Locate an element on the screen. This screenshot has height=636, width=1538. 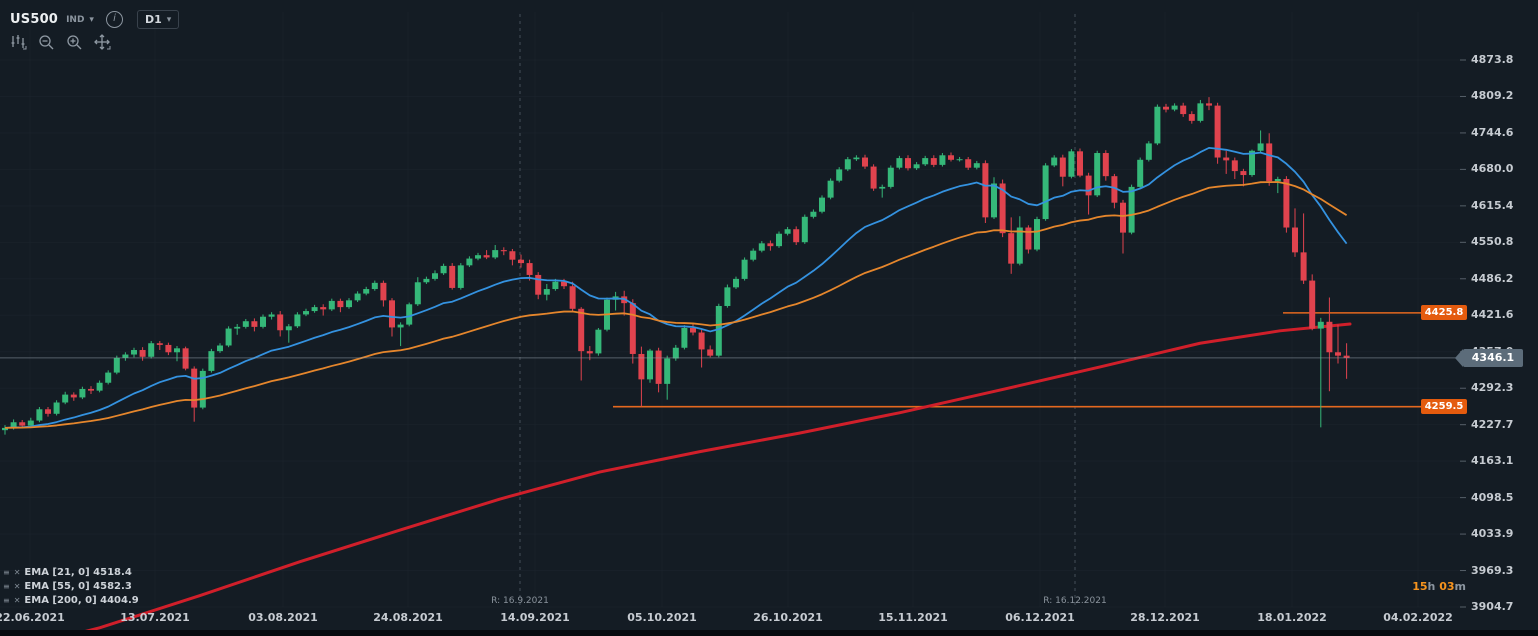
price-axis-label: 4680.0 is located at coordinates (1492, 169).